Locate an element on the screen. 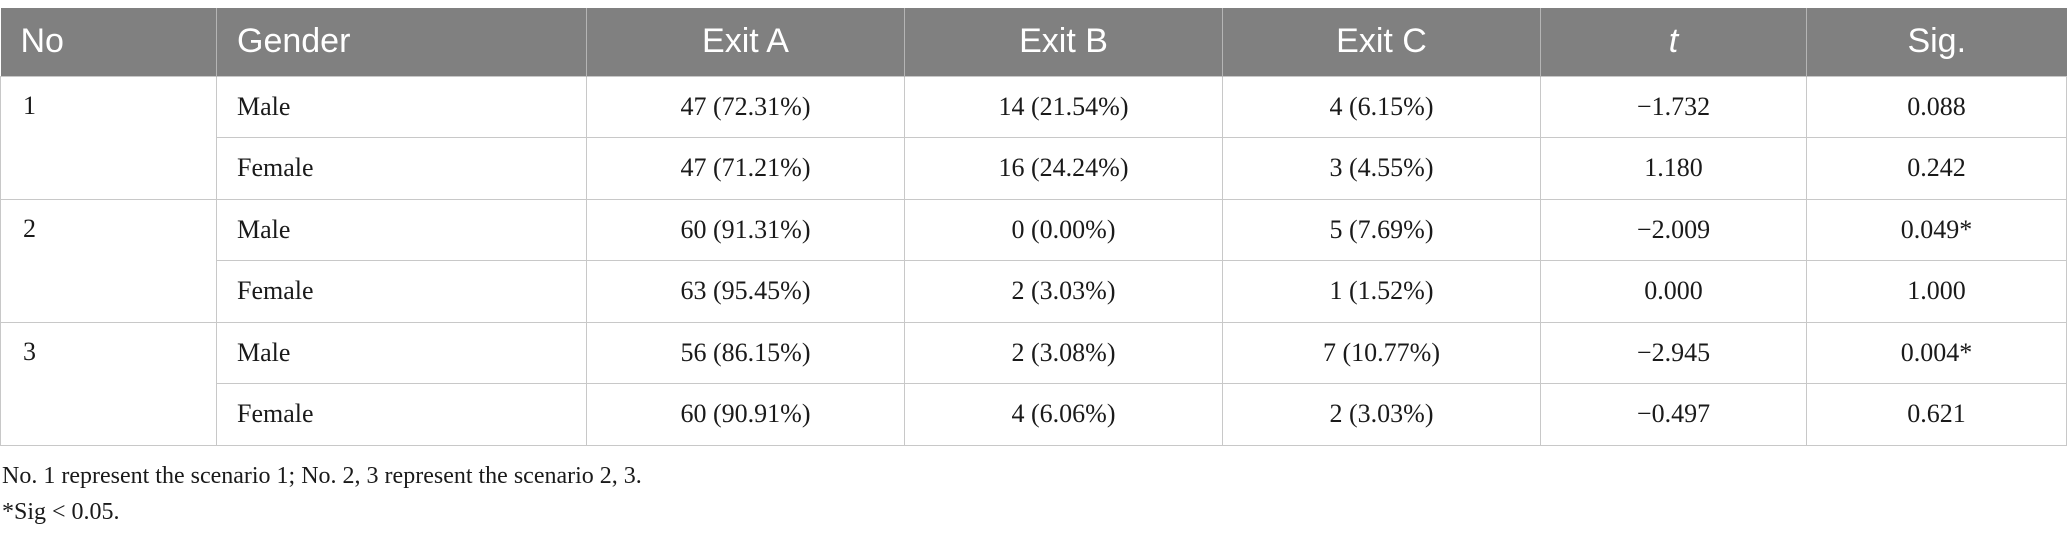  exit-a-cell: 60 (90.91%) is located at coordinates (745, 414).